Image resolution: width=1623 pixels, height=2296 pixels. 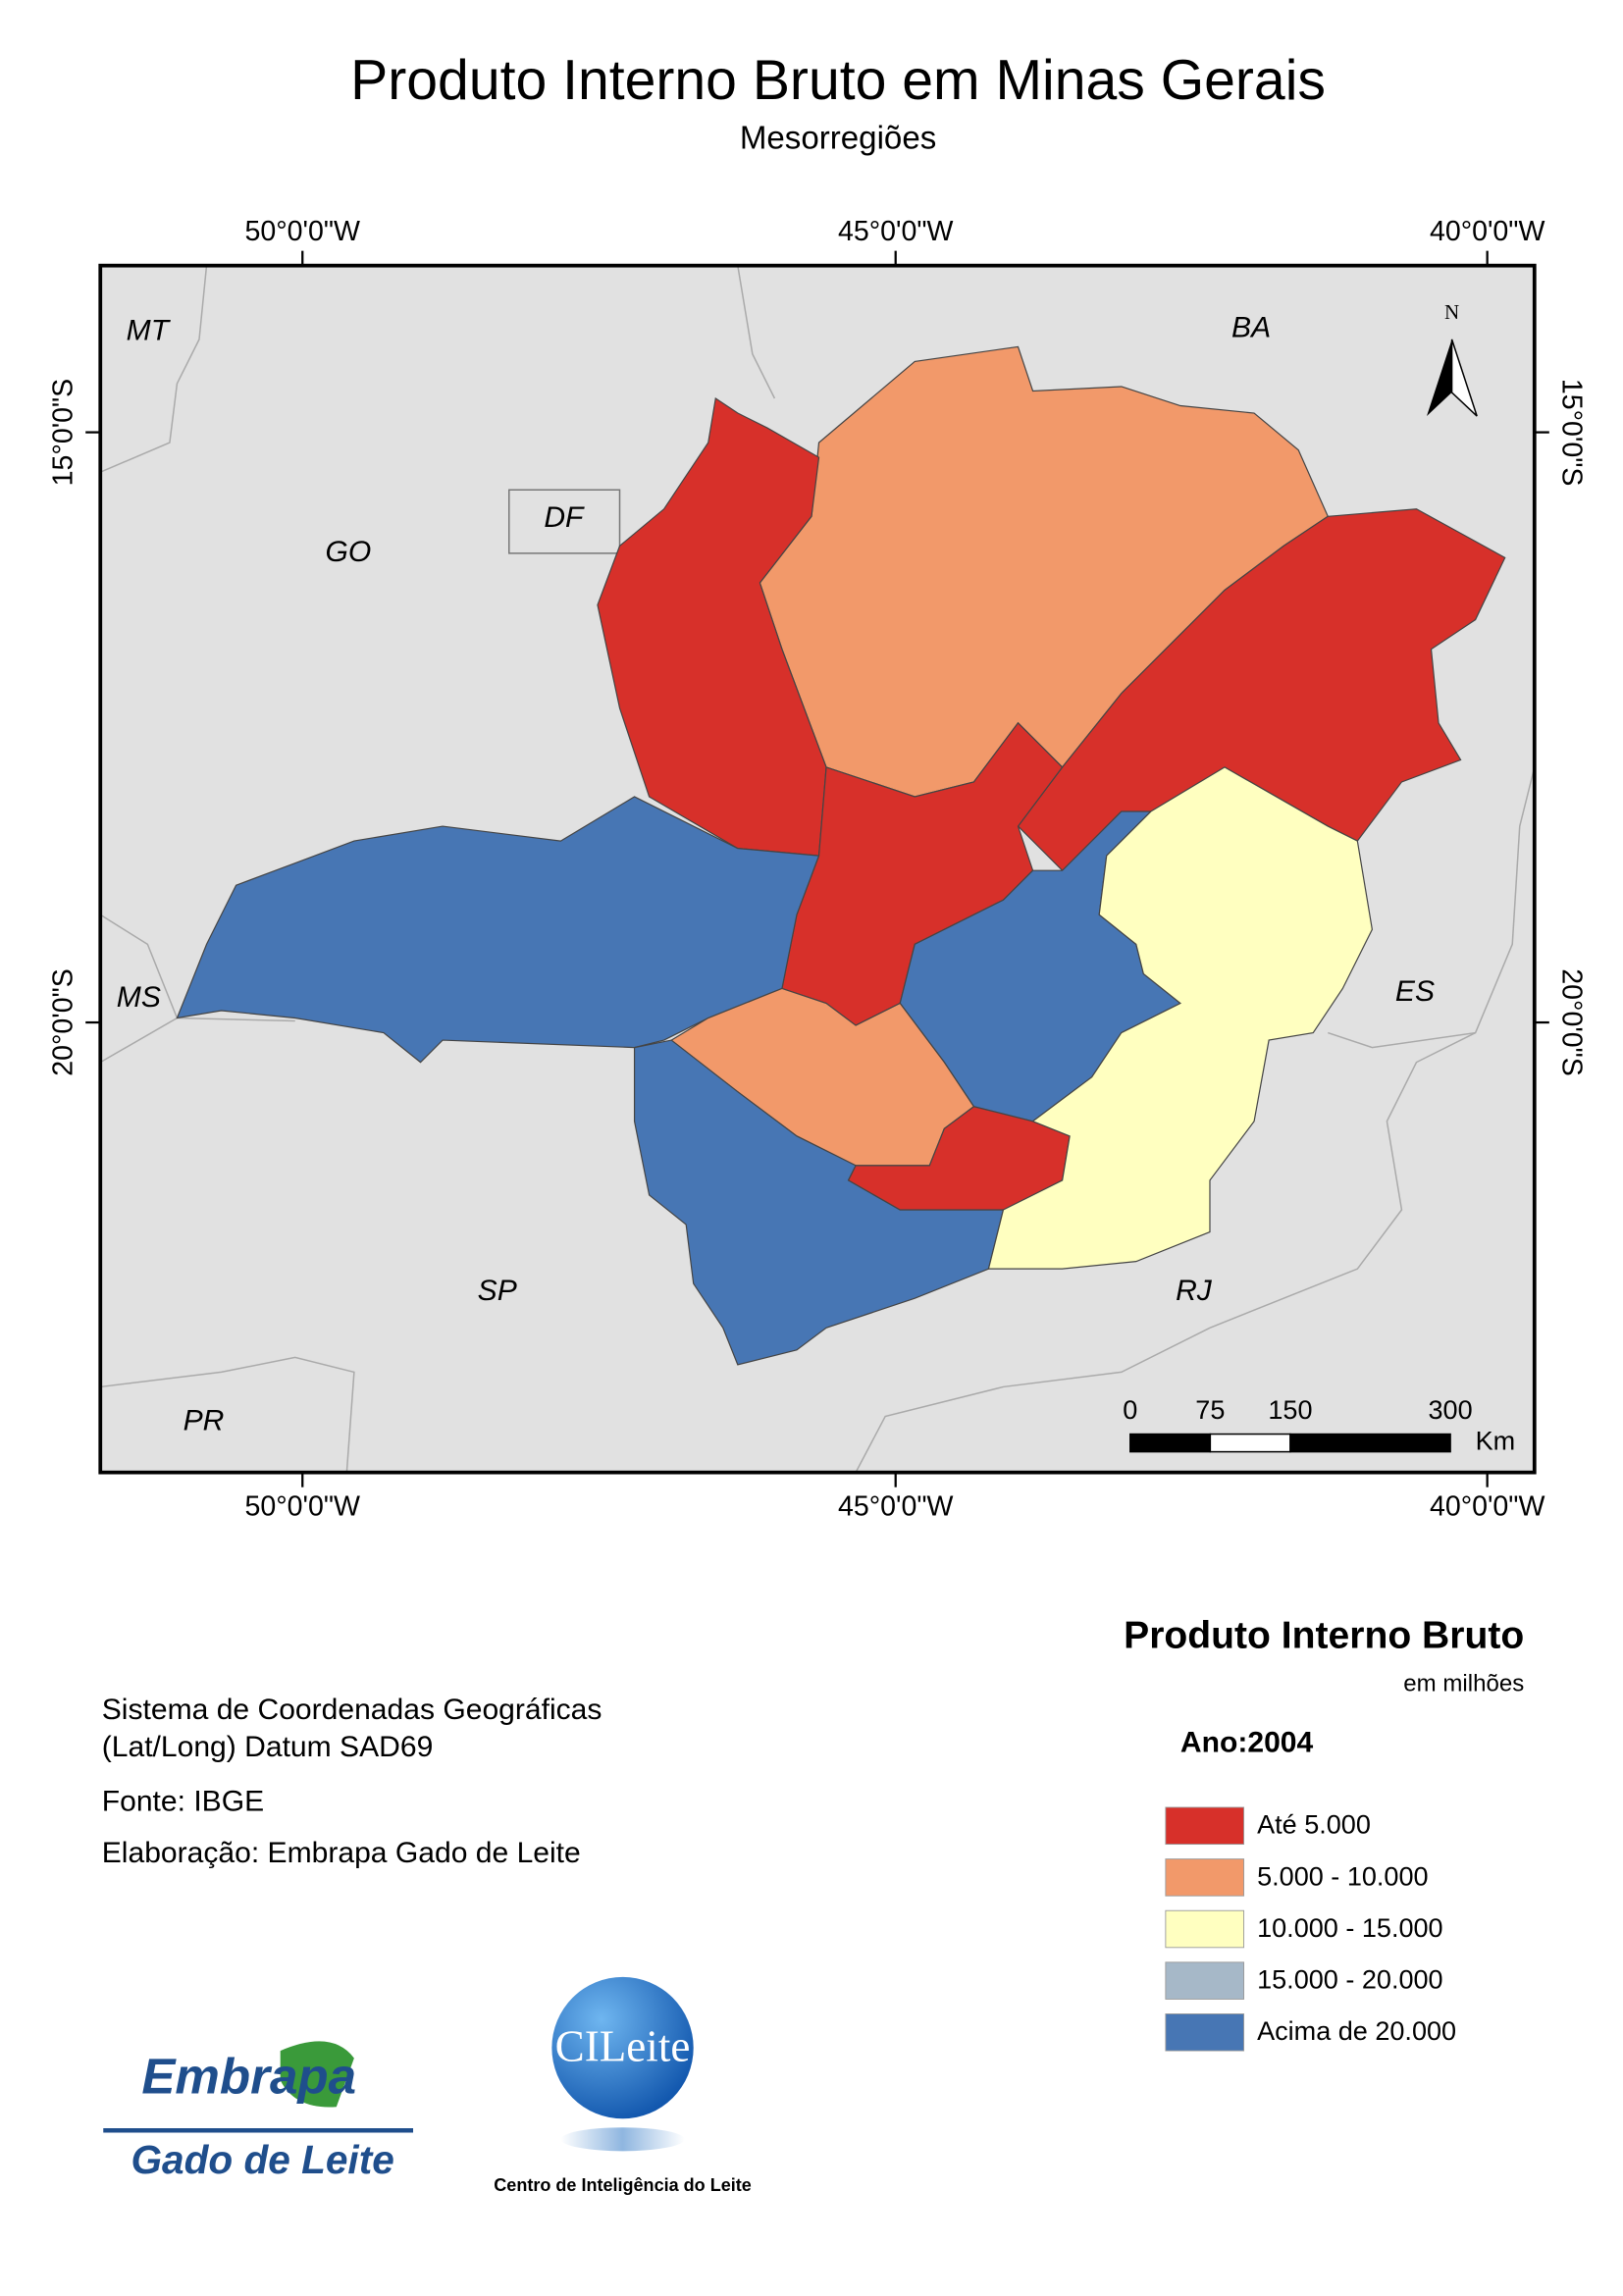 What do you see at coordinates (183, 1801) in the screenshot?
I see `note: Fonte: IBGE` at bounding box center [183, 1801].